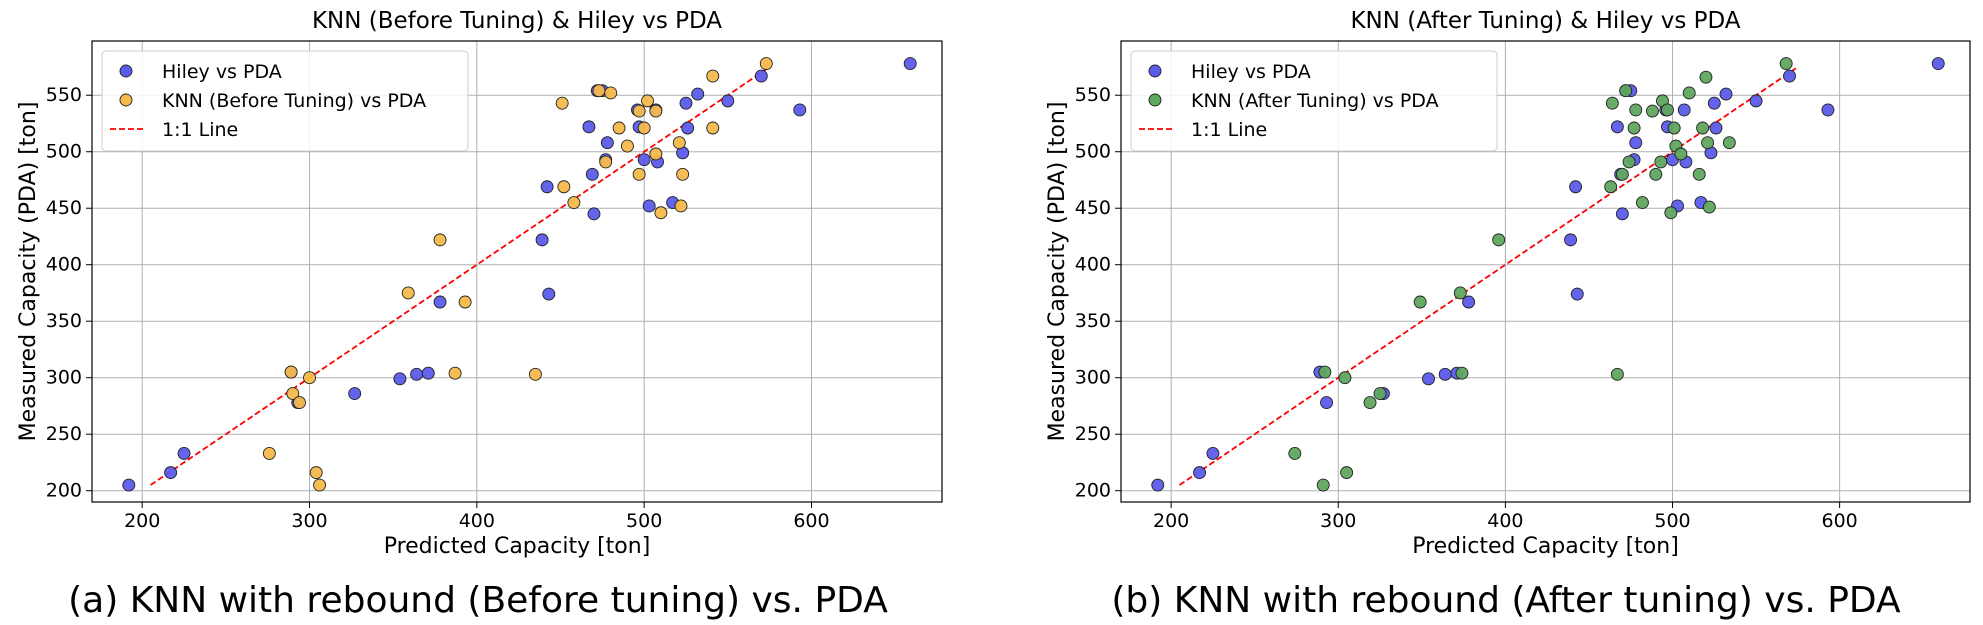 The image size is (1983, 625). Describe the element at coordinates (1229, 130) in the screenshot. I see `chart-2-legend-label-reference: 1:1 Line` at that location.